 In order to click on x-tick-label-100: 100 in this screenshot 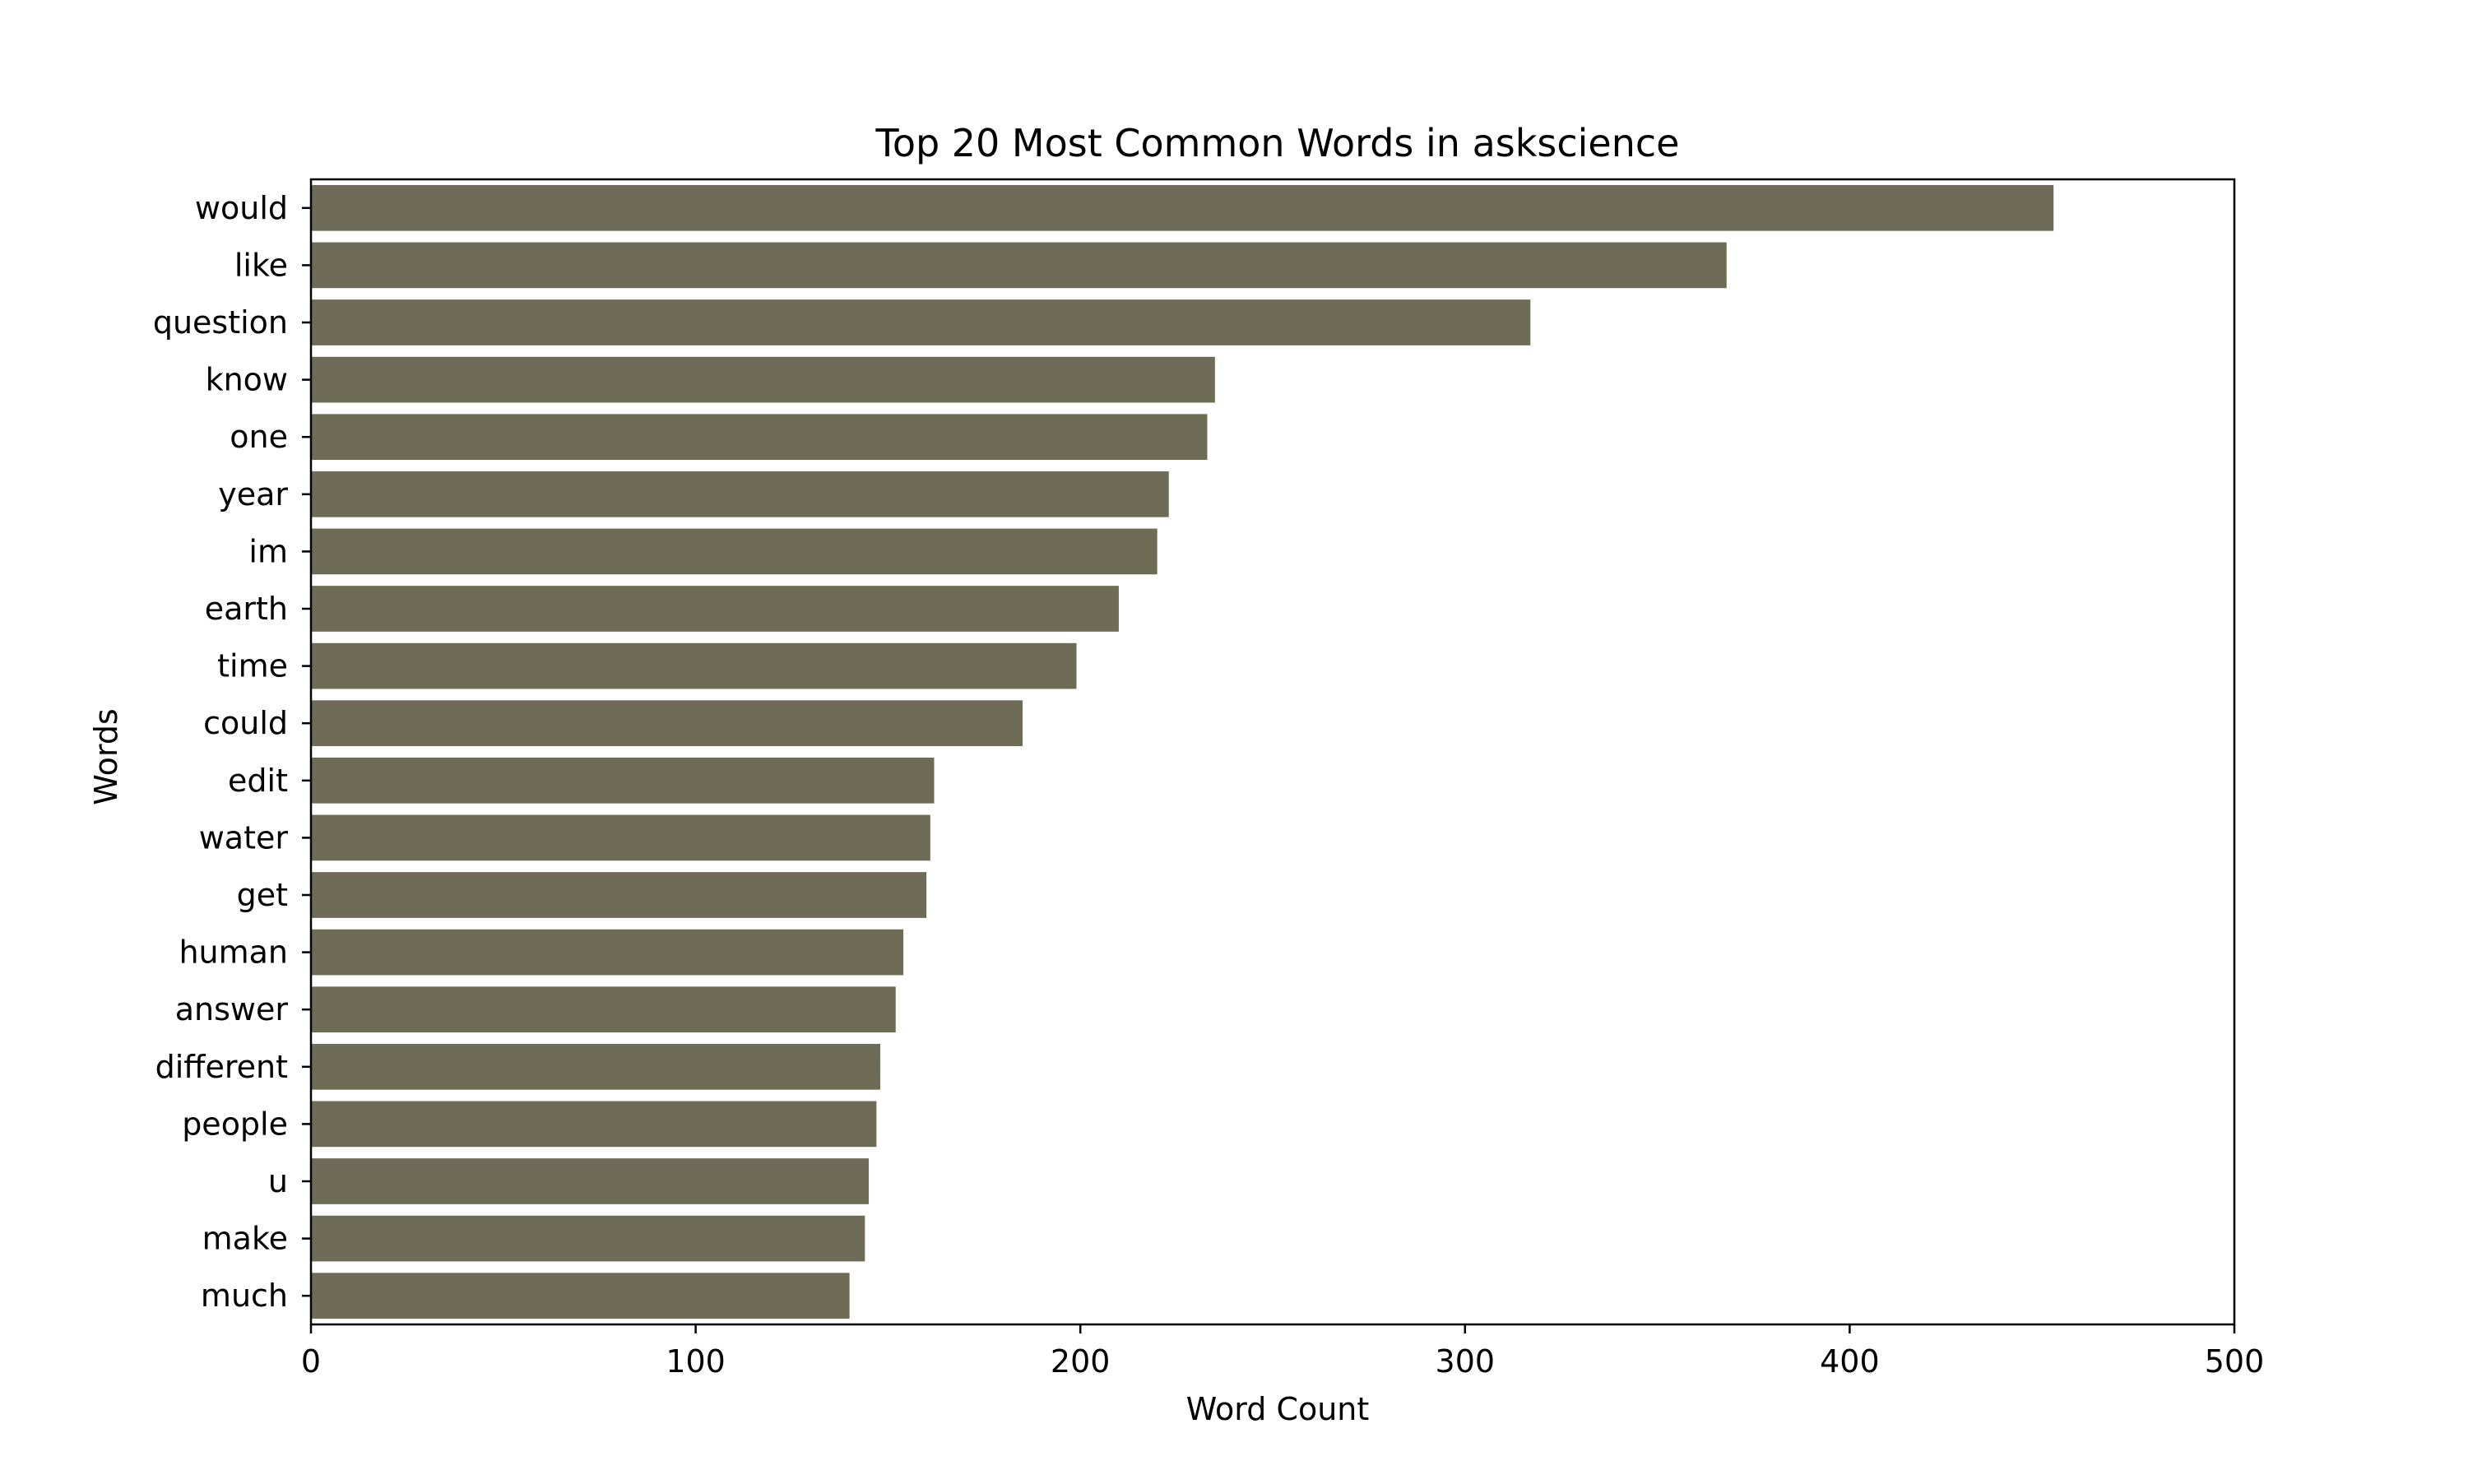, I will do `click(696, 1361)`.